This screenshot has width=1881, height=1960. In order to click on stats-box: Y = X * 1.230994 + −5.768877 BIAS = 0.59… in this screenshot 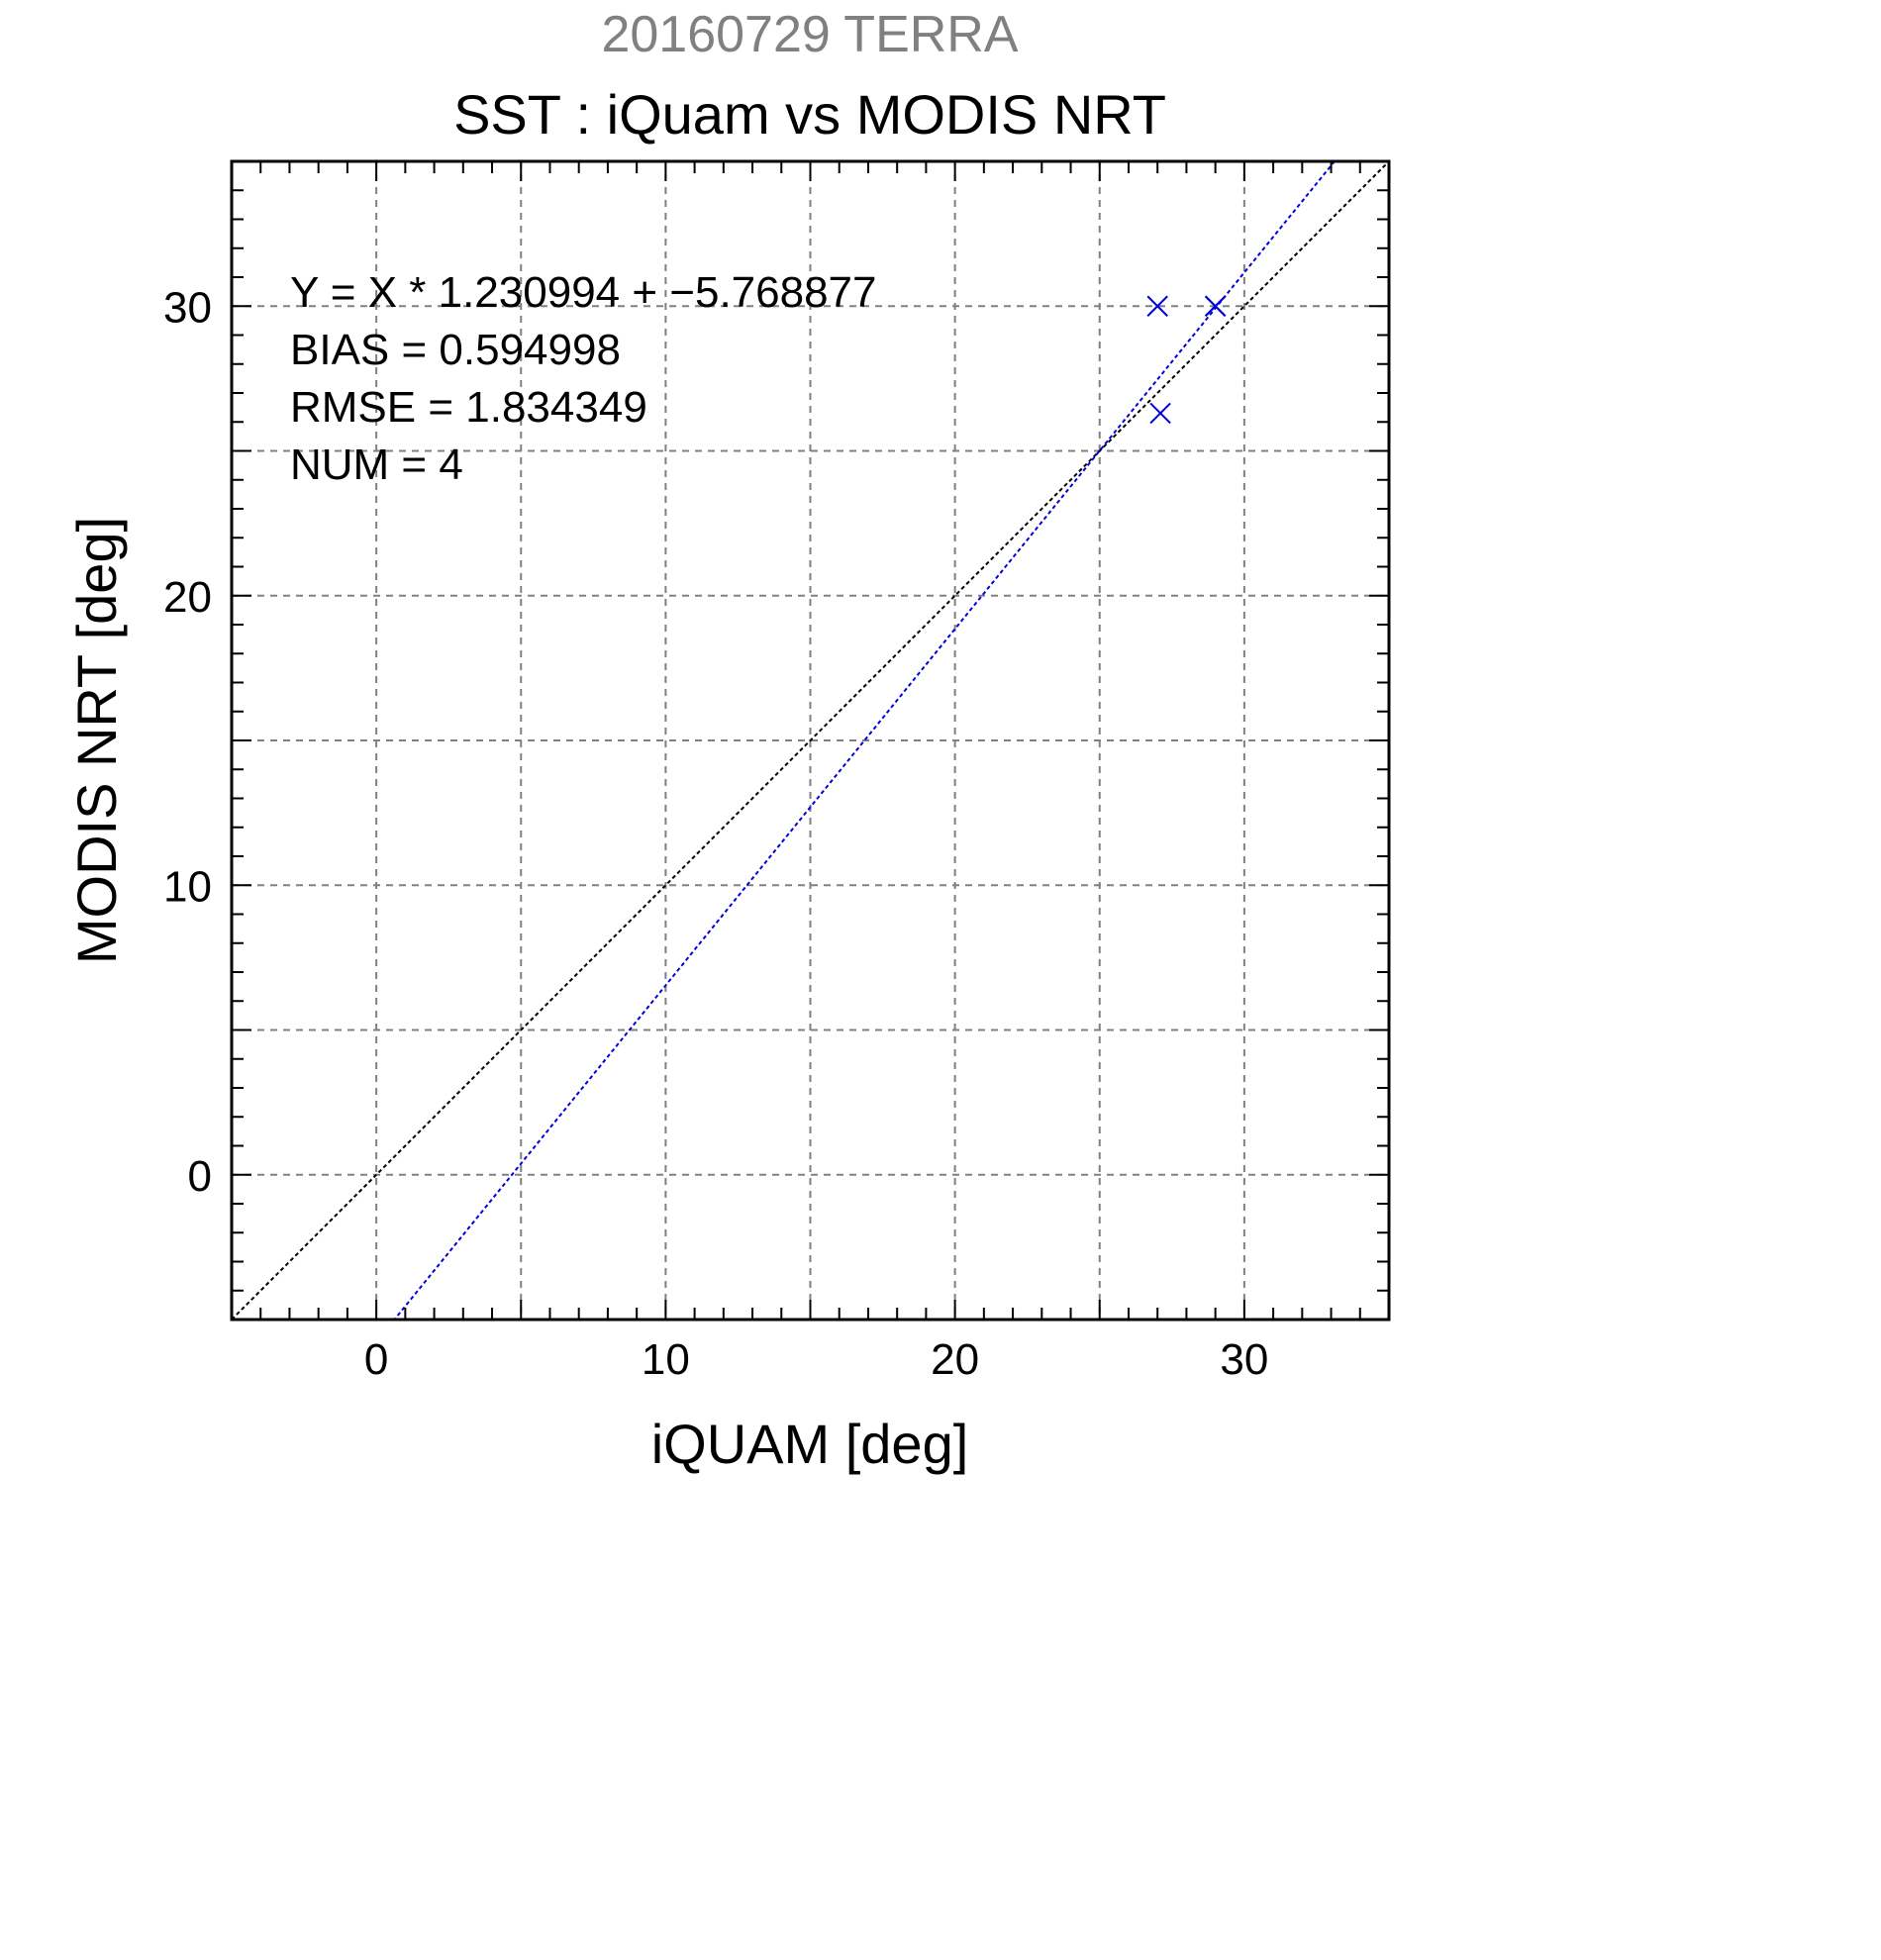, I will do `click(583, 378)`.